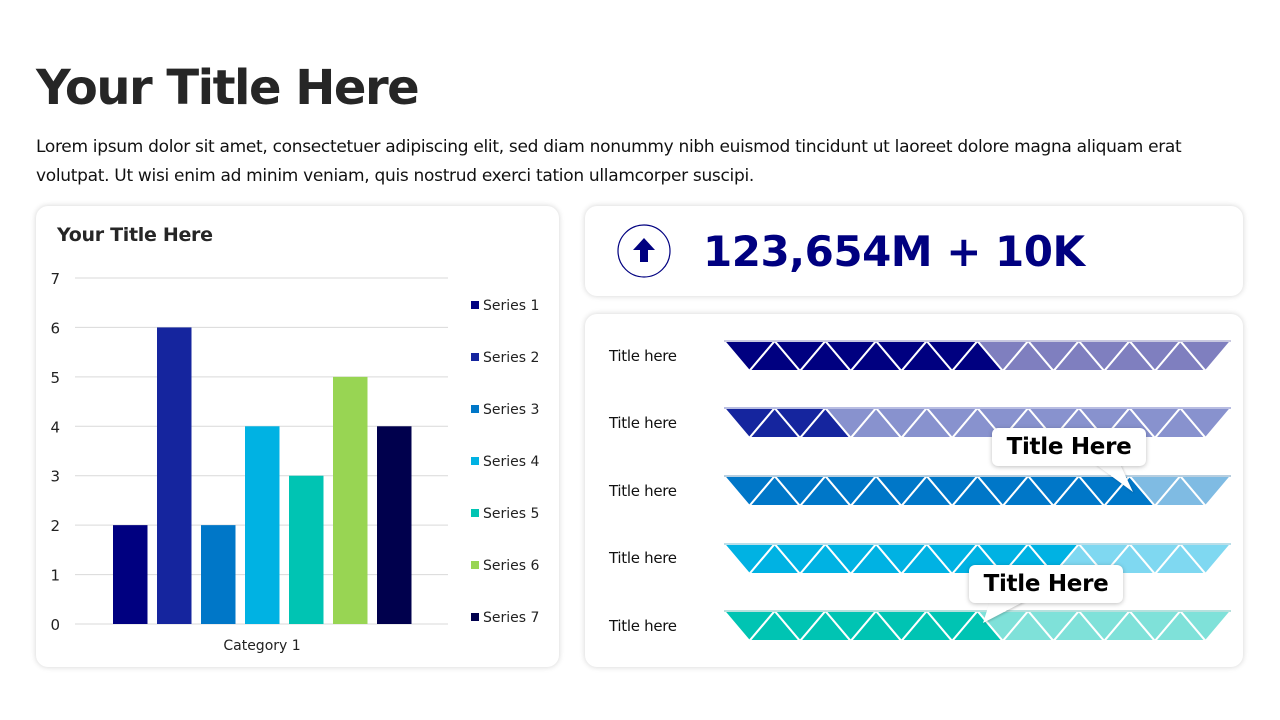 This screenshot has height=720, width=1280. I want to click on x-category-label: Category 1, so click(261, 646).